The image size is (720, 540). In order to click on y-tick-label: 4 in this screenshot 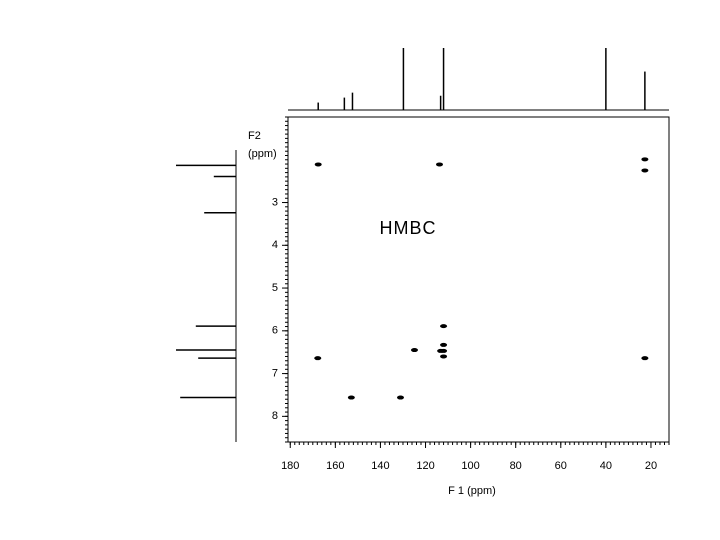, I will do `click(275, 245)`.